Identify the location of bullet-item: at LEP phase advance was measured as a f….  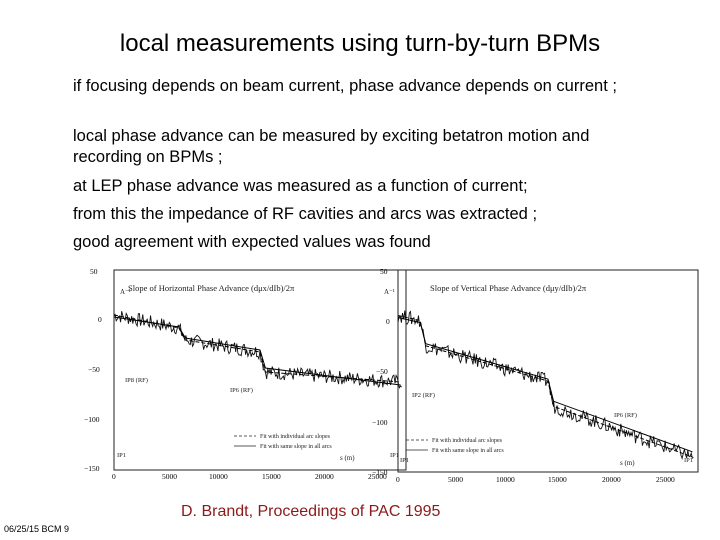
(300, 186).